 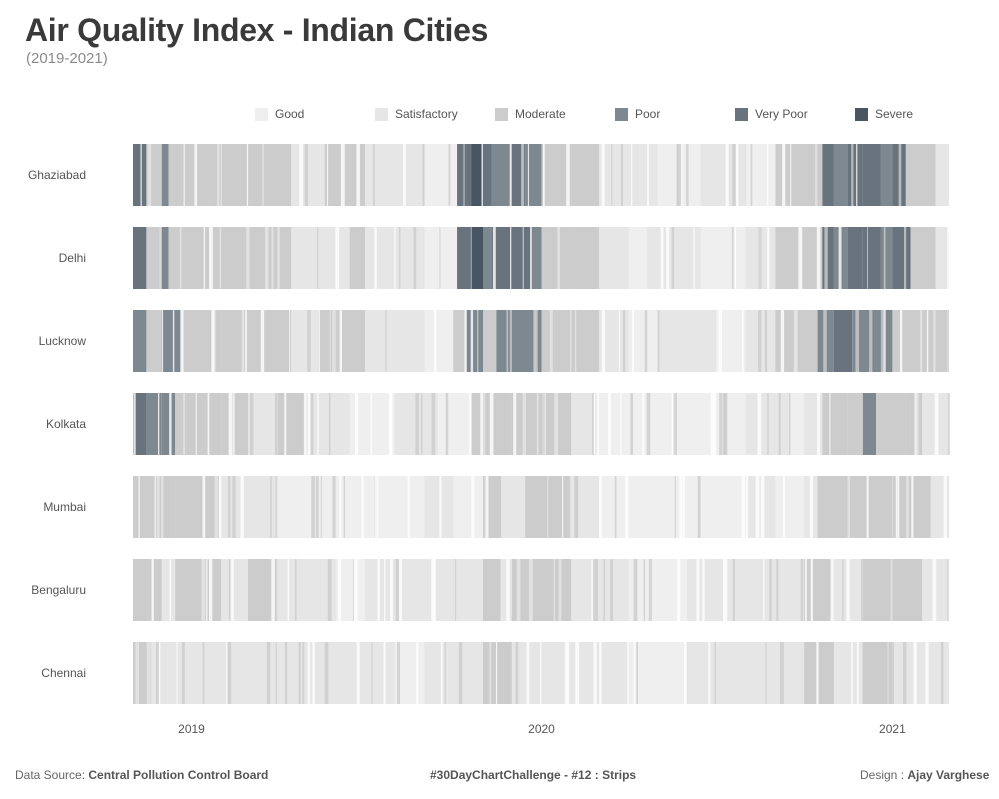 I want to click on legend-label: Satisfactory, so click(x=426, y=114).